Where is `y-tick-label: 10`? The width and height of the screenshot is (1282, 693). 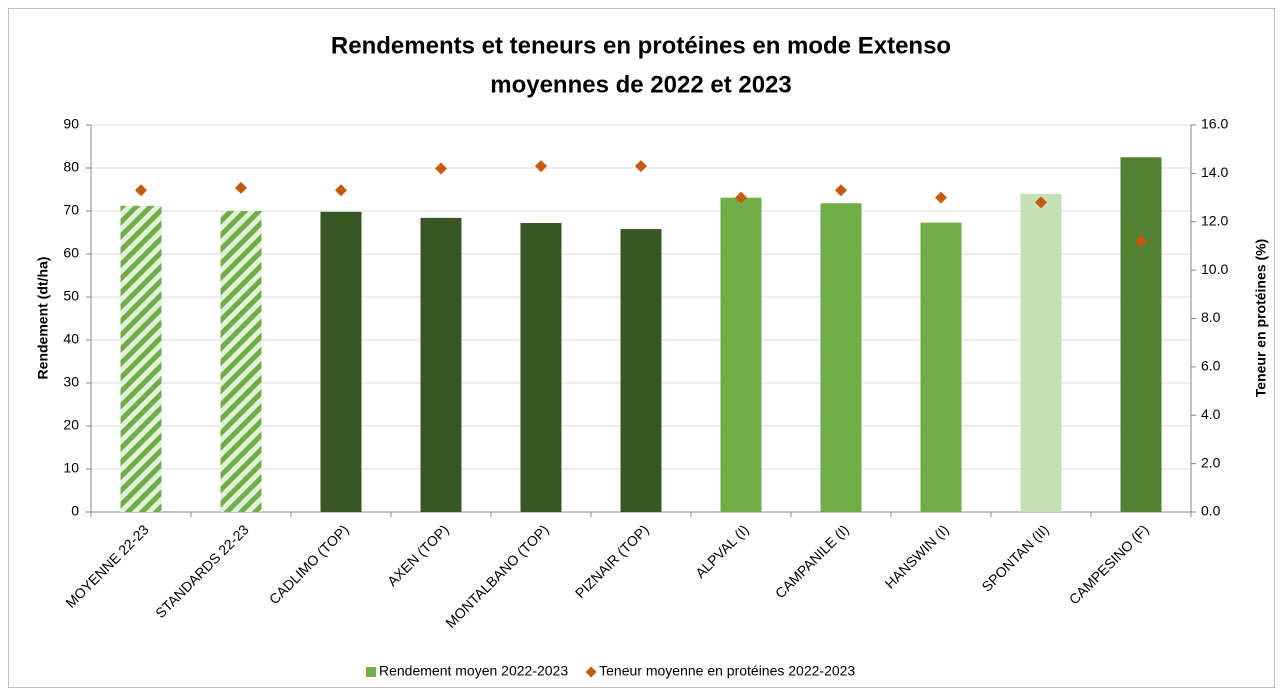
y-tick-label: 10 is located at coordinates (71, 468).